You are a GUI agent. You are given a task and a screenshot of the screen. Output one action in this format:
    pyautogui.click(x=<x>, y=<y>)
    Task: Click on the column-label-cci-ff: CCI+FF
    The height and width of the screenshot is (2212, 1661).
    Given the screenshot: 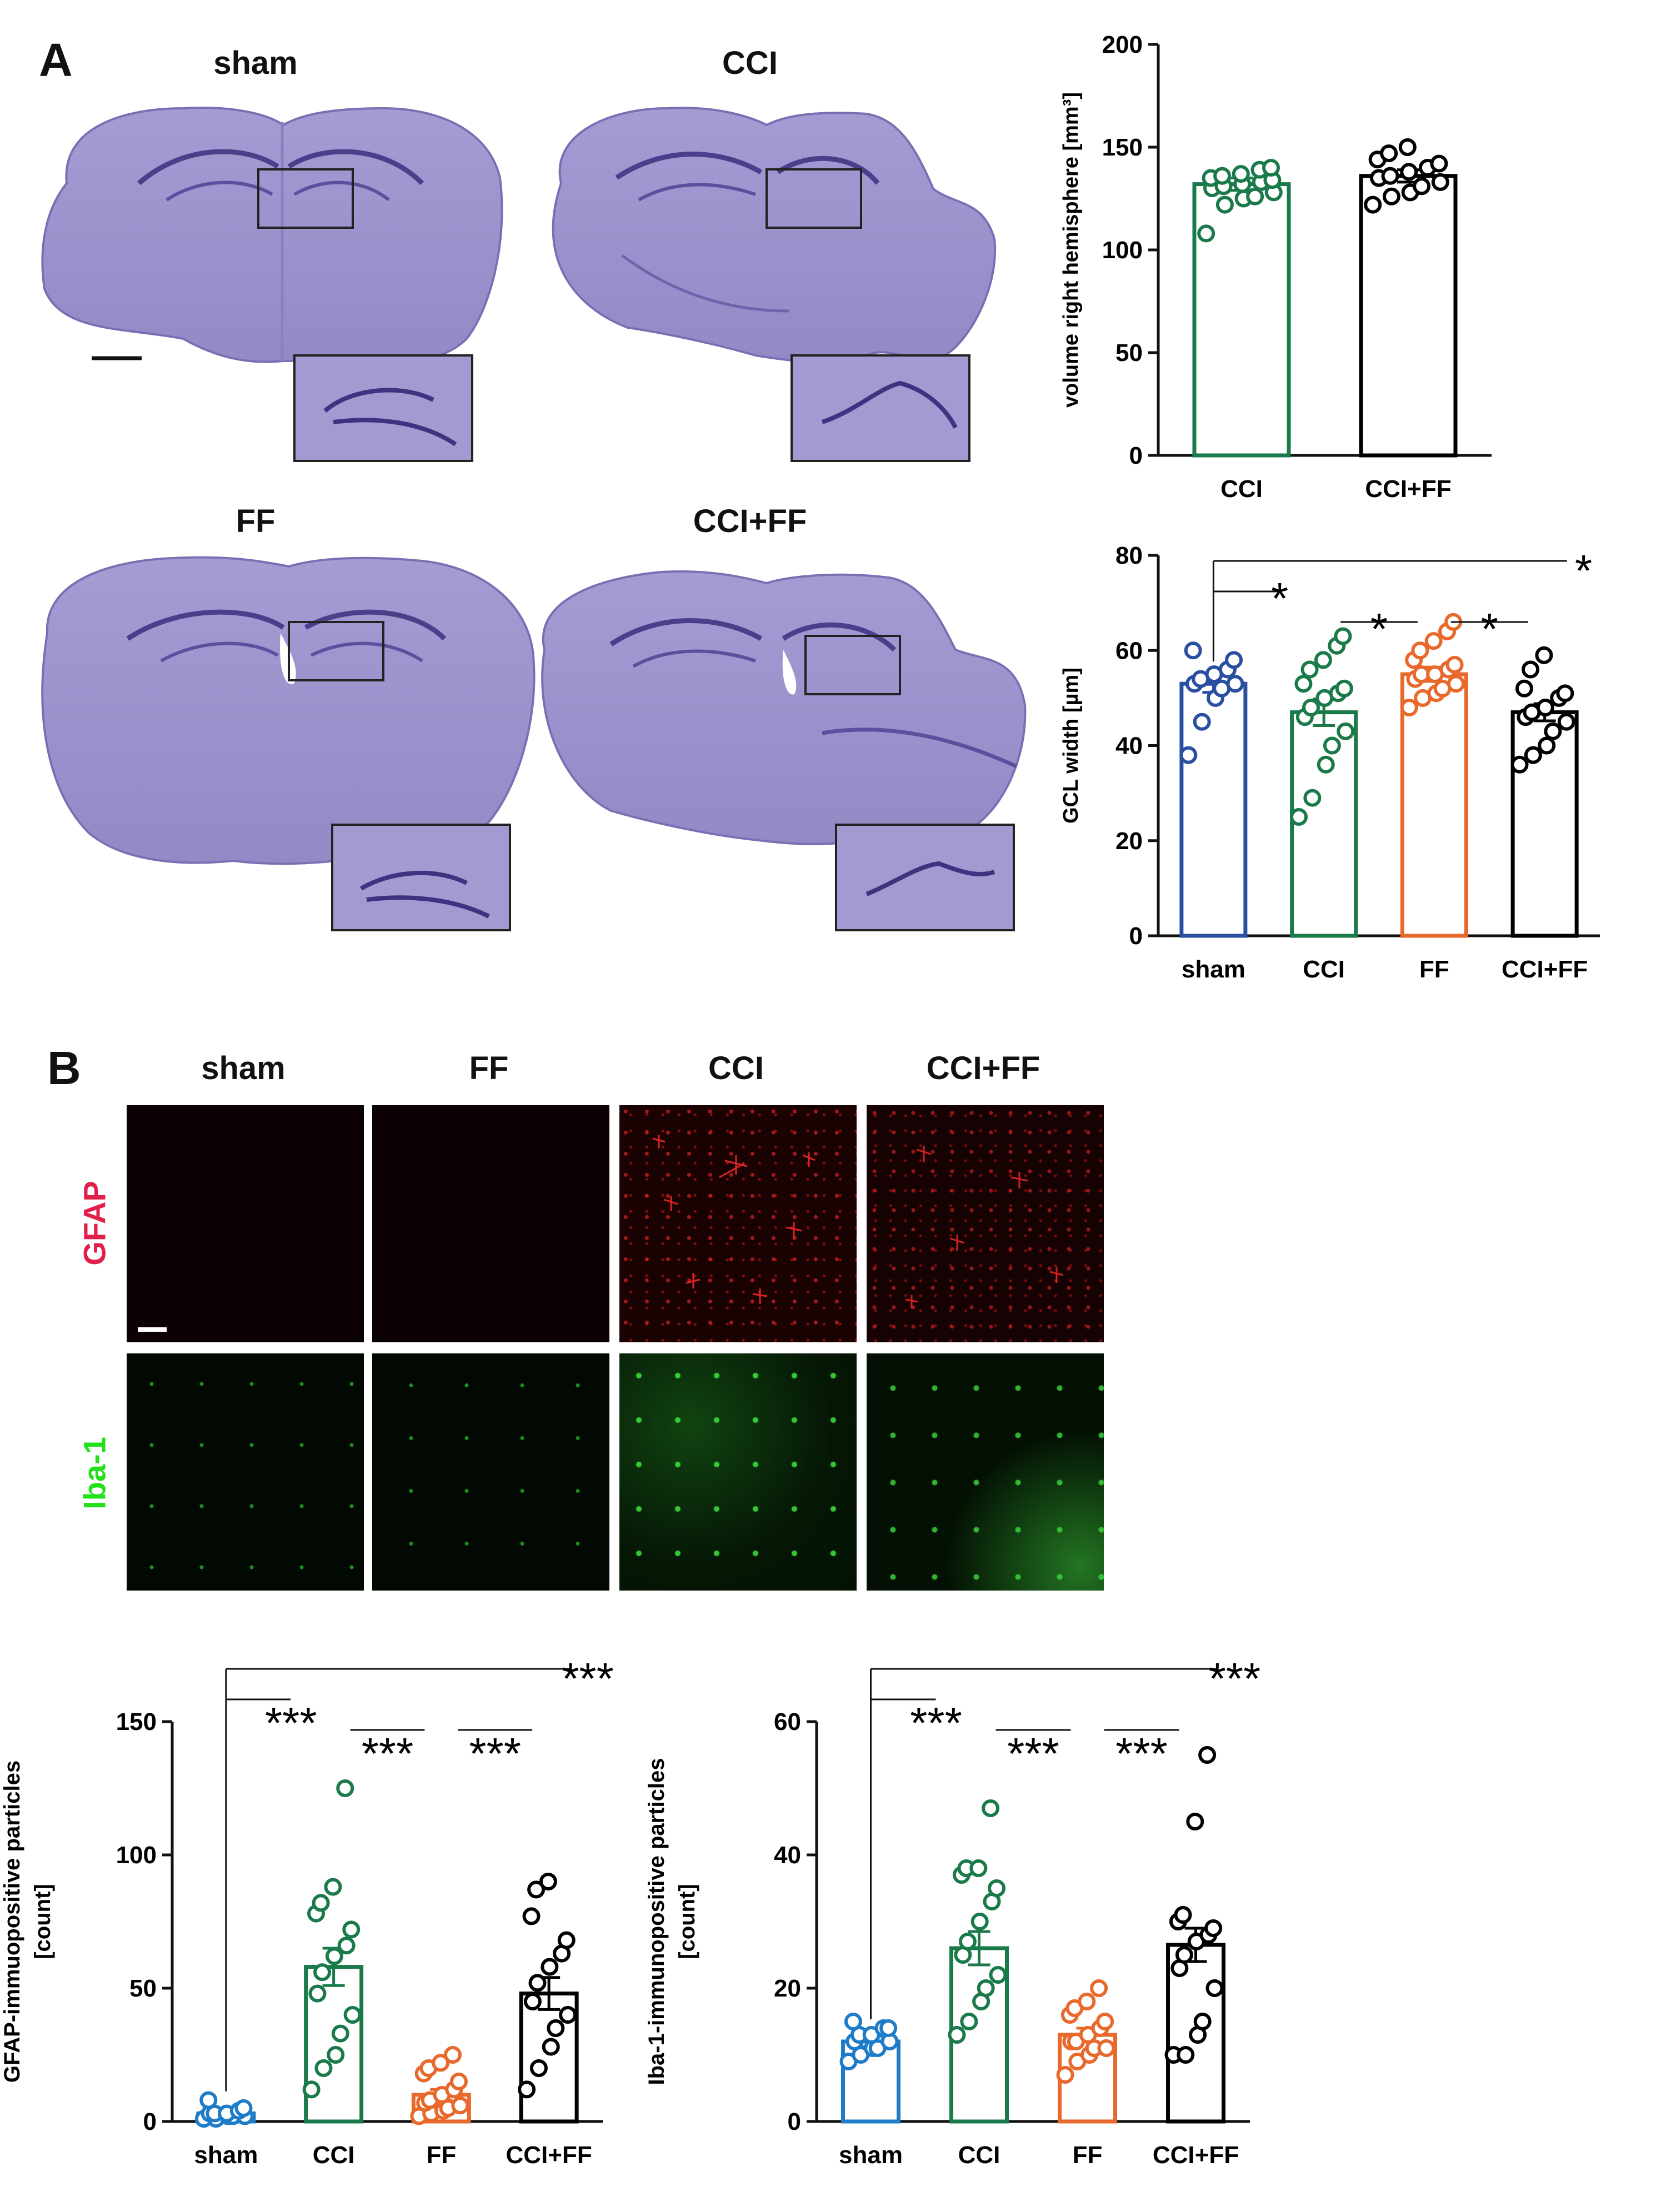 What is the action you would take?
    pyautogui.click(x=983, y=1068)
    